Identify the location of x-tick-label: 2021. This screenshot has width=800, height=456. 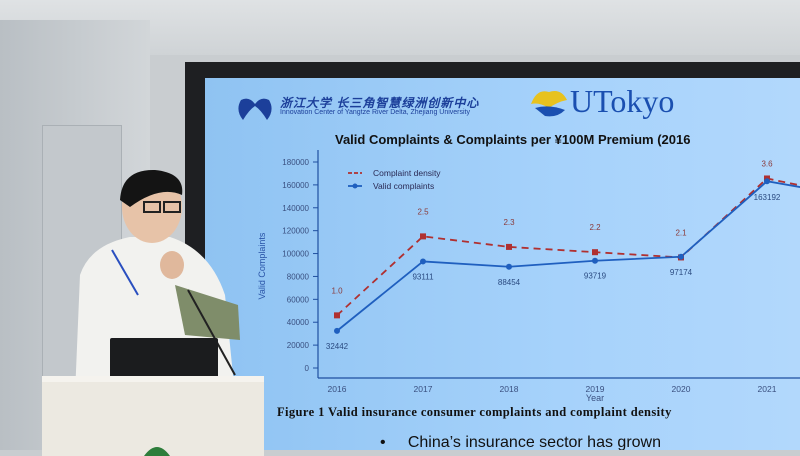
(767, 389).